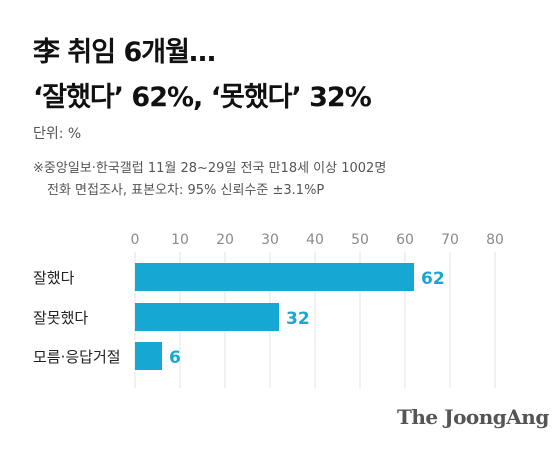  Describe the element at coordinates (433, 279) in the screenshot. I see `data-label: 62` at that location.